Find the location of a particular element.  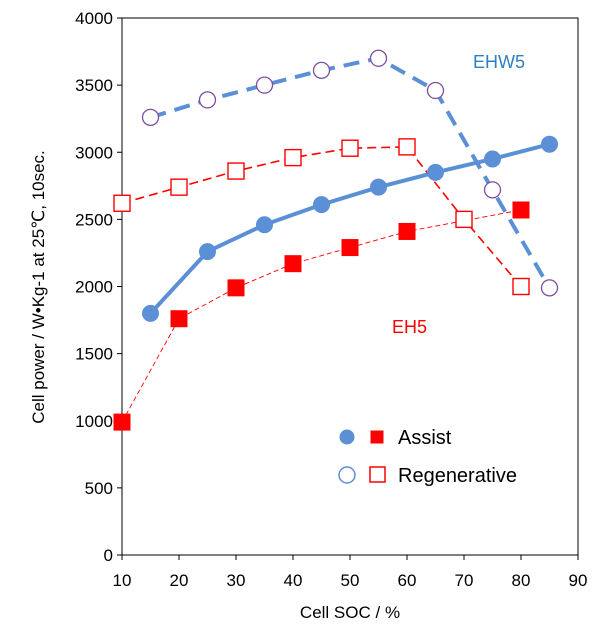

y-tick-label: 1000 is located at coordinates (94, 421).